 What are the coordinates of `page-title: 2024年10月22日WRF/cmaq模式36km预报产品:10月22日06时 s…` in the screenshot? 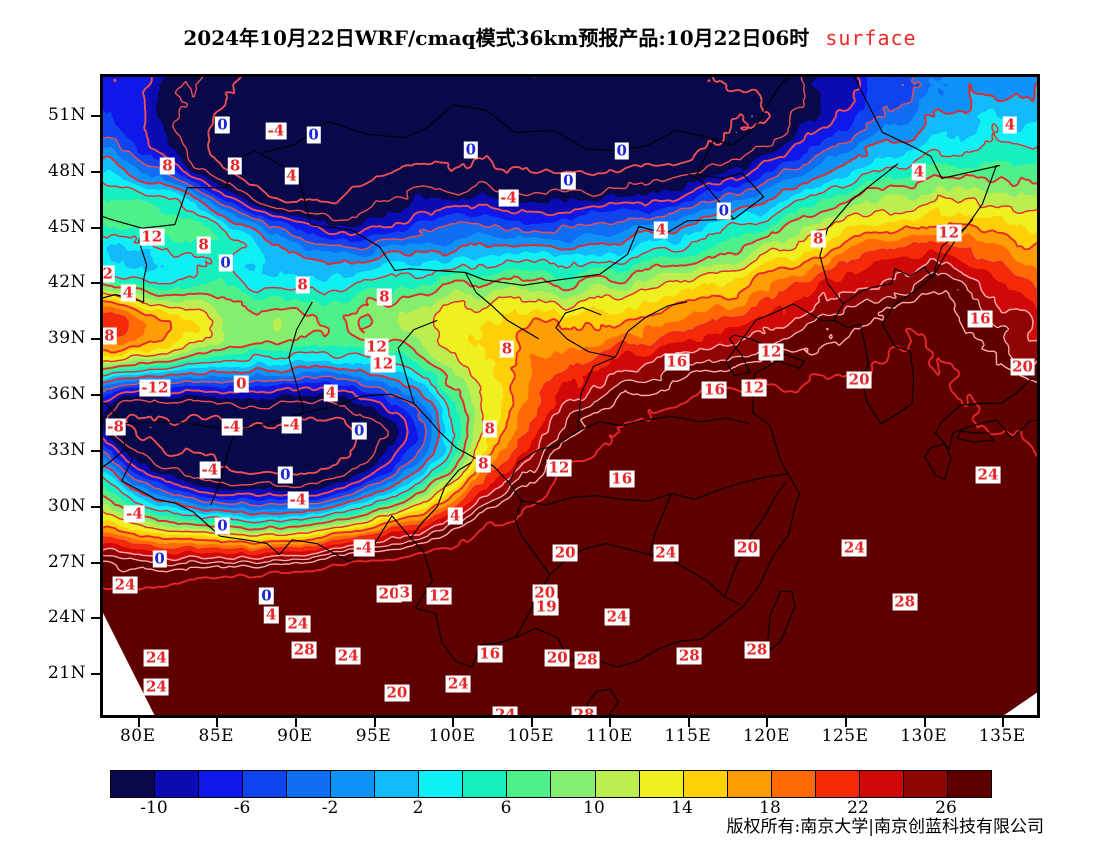 It's located at (550, 36).